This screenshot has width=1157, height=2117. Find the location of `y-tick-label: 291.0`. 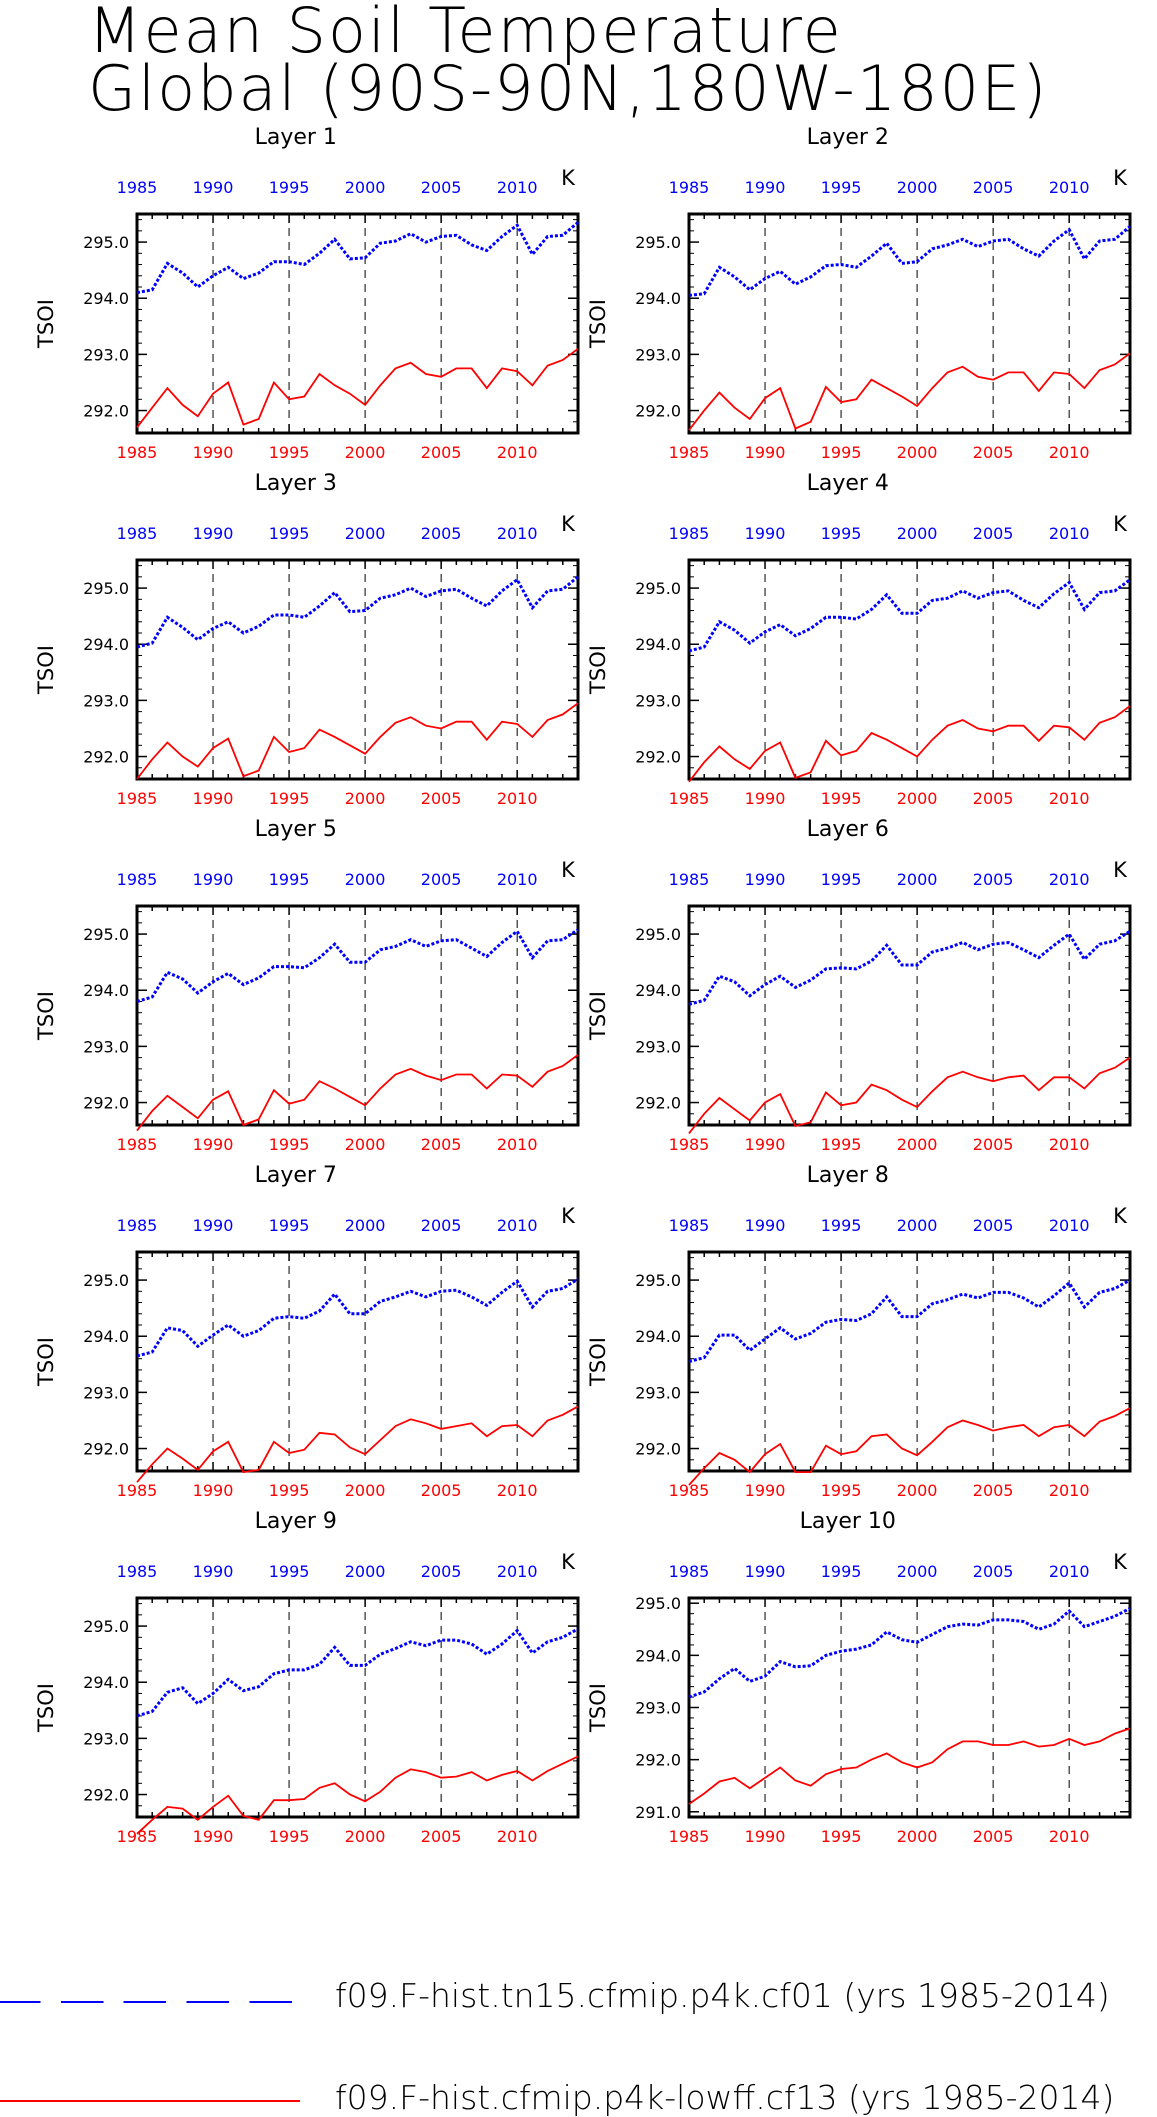

y-tick-label: 291.0 is located at coordinates (658, 1812).